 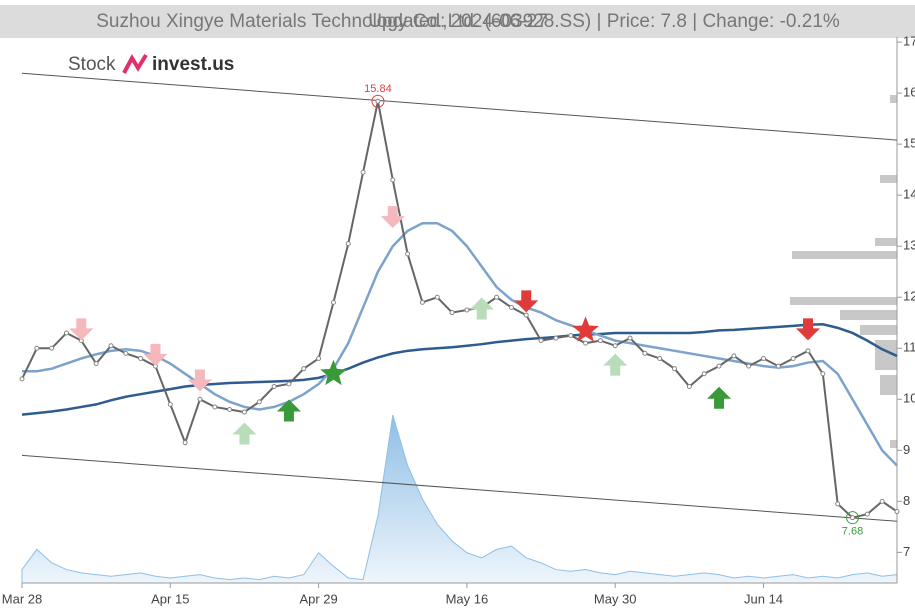 I want to click on x-tick-label: May 30, so click(x=615, y=598).